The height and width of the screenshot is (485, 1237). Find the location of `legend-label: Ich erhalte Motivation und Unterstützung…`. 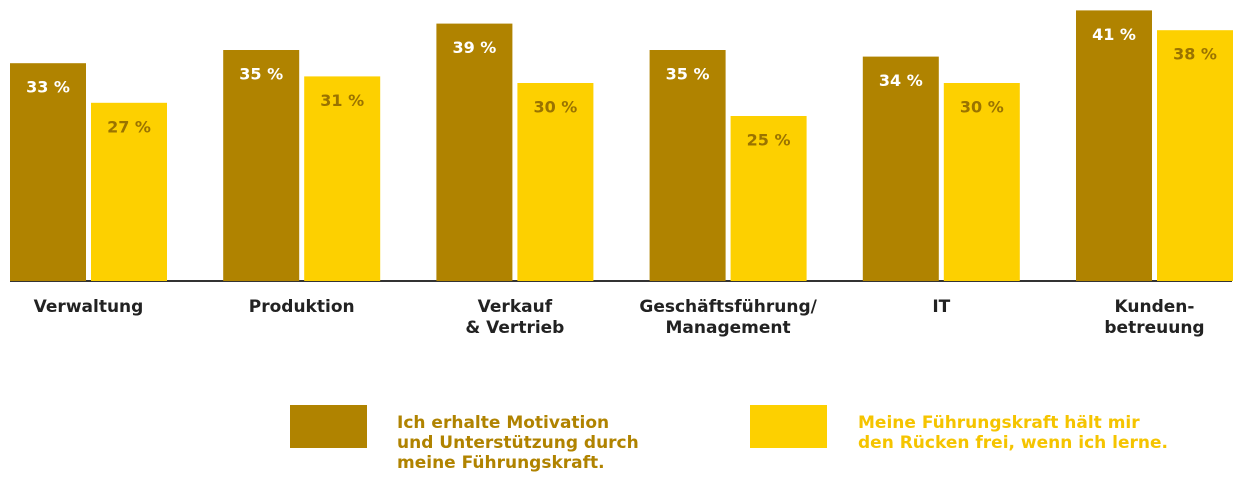

legend-label: Ich erhalte Motivation und Unterstützung… is located at coordinates (518, 443).